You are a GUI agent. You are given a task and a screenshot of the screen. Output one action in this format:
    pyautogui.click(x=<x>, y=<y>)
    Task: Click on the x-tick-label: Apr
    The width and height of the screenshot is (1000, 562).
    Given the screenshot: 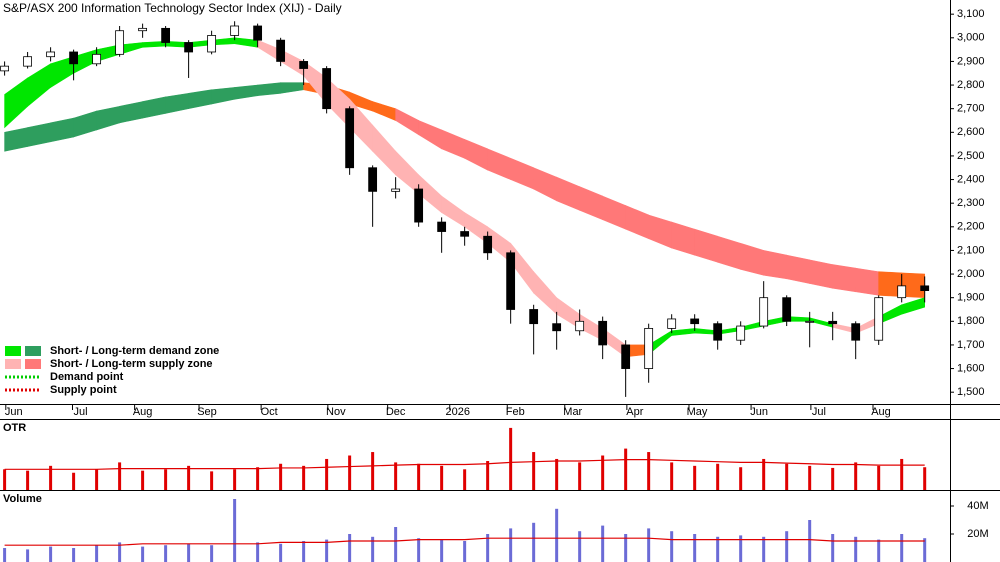 What is the action you would take?
    pyautogui.click(x=634, y=412)
    